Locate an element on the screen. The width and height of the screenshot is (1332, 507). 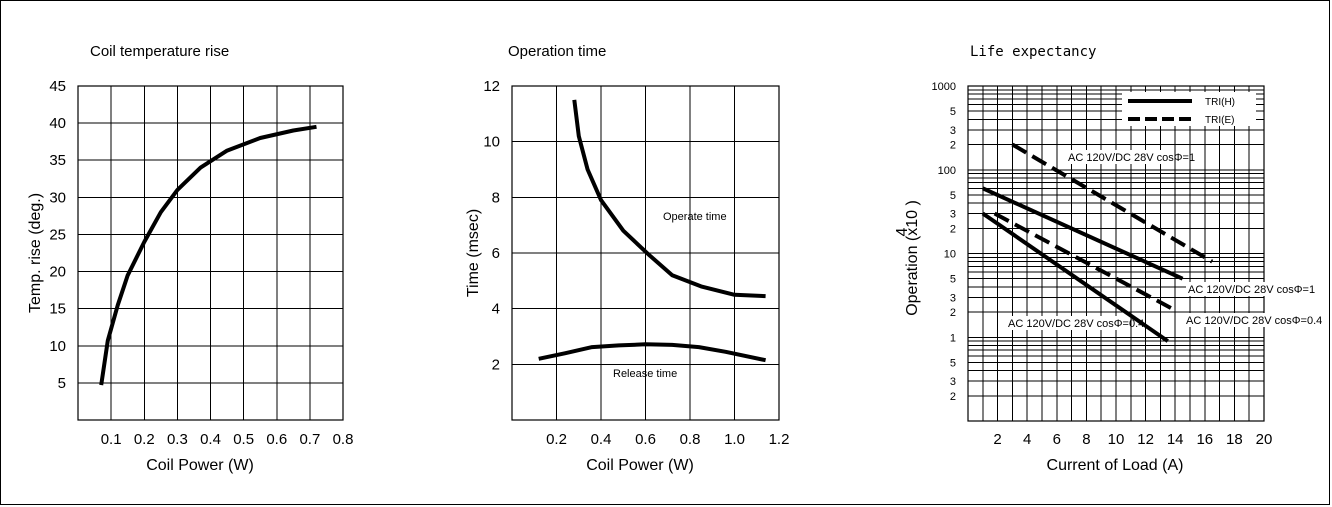
chart1-y-axis-label: Temp. rise (deg.) is located at coordinates (35, 253).